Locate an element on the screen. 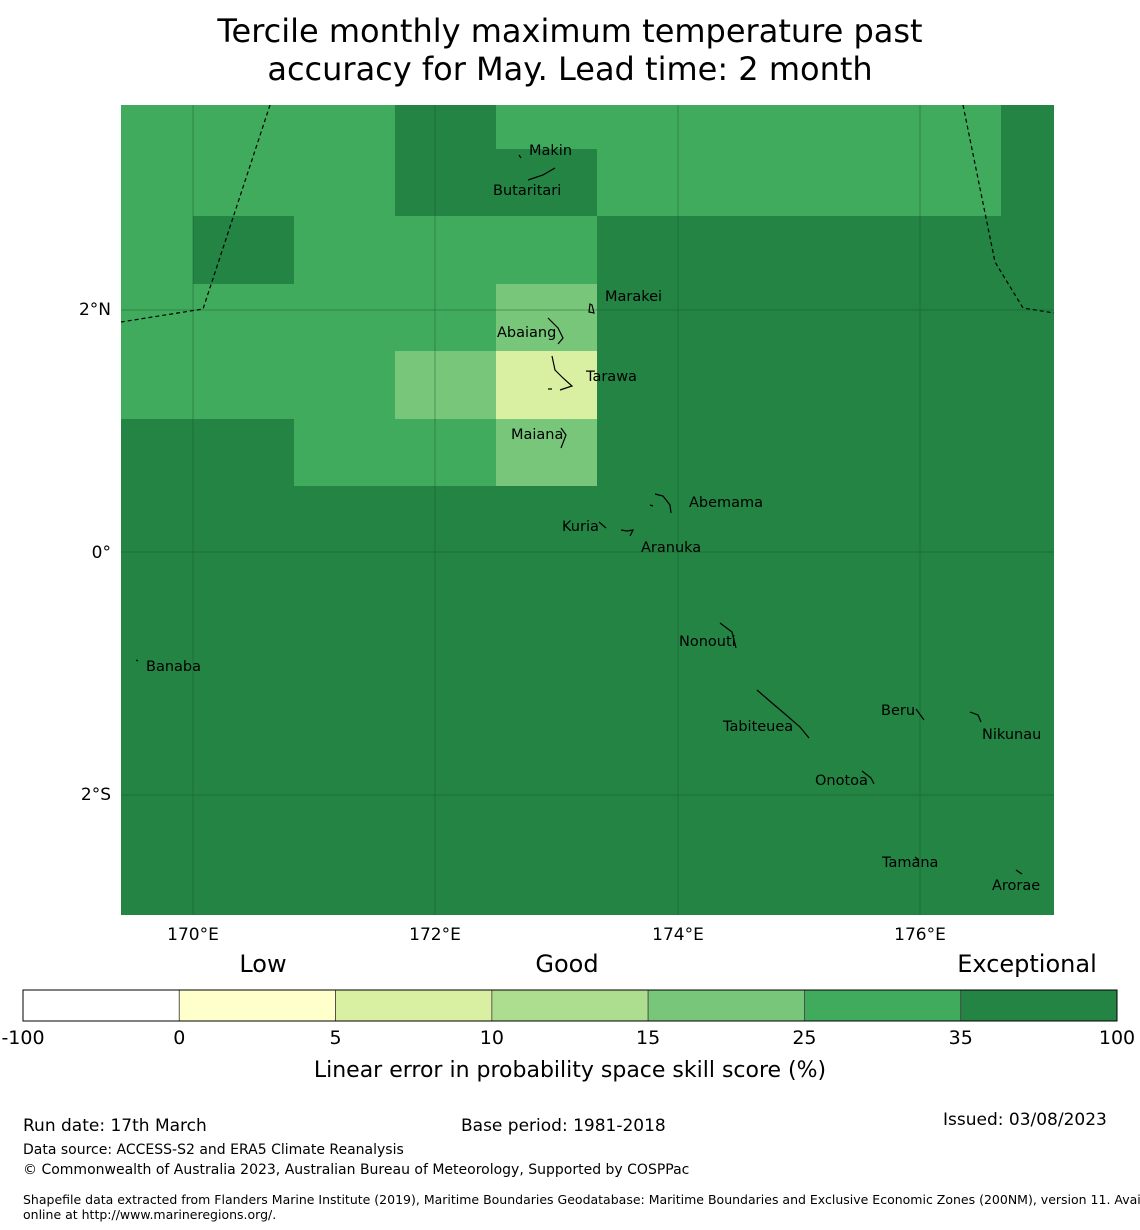  island-label-banaba: Banaba is located at coordinates (173, 667).